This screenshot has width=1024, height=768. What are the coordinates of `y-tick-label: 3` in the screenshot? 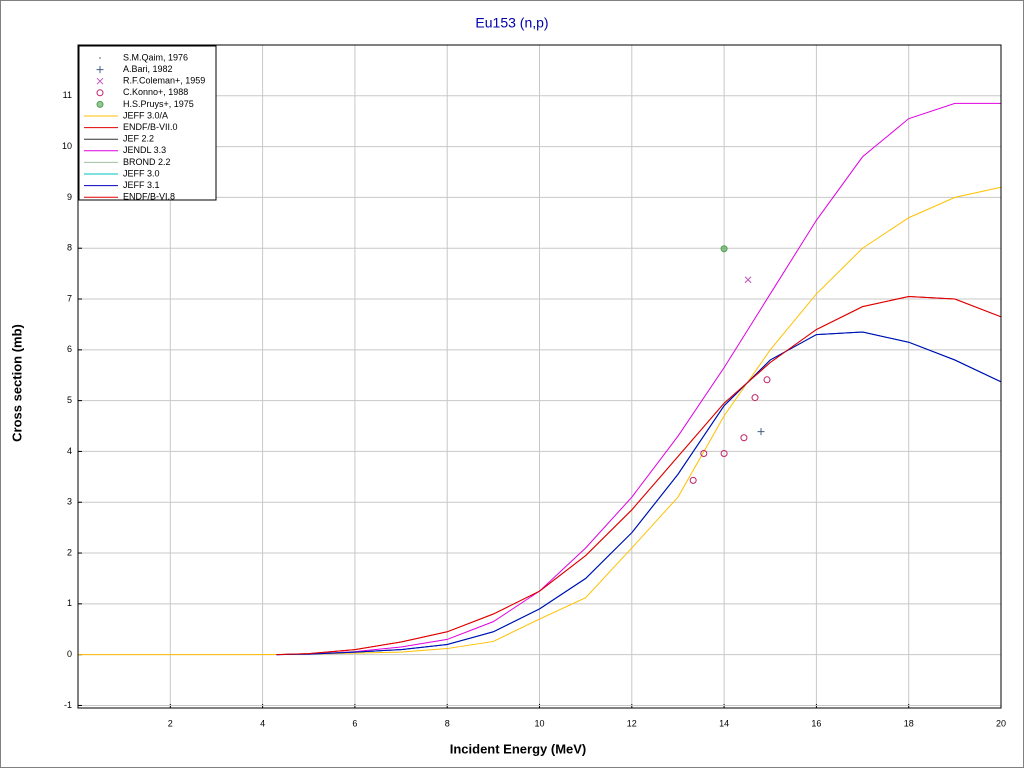 It's located at (69, 502).